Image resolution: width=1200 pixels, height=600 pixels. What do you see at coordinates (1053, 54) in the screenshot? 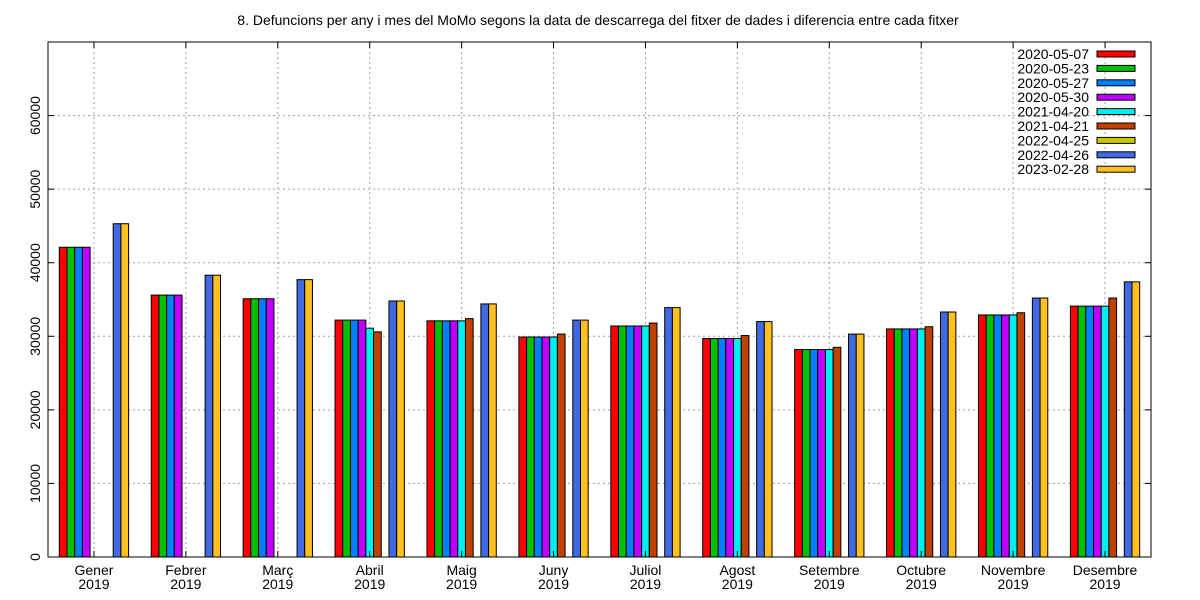
I see `legend-label: 2020-05-07` at bounding box center [1053, 54].